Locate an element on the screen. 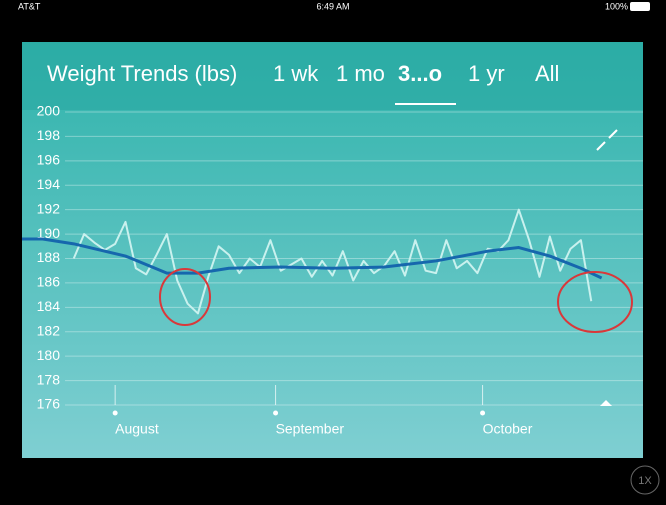 The height and width of the screenshot is (505, 666). y-tick-label: 200 is located at coordinates (49, 111).